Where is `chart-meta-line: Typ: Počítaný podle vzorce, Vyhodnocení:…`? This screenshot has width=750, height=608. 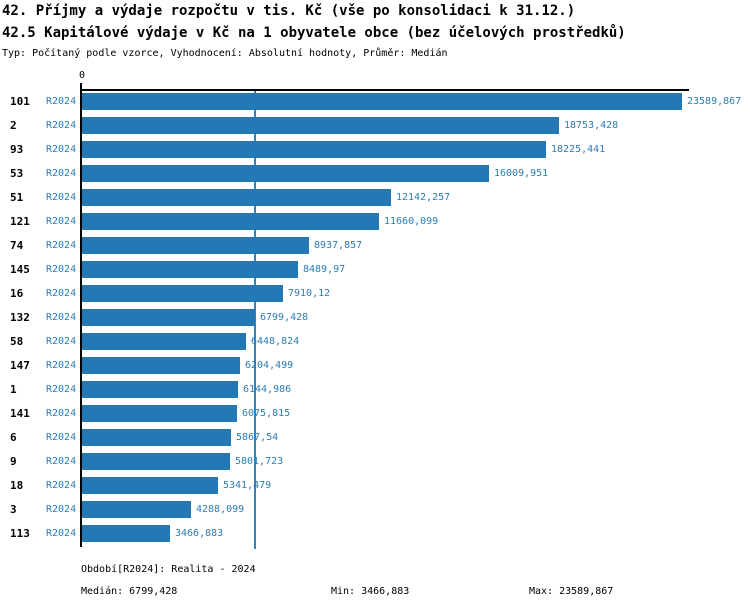 chart-meta-line: Typ: Počítaný podle vzorce, Vyhodnocení:… is located at coordinates (225, 53).